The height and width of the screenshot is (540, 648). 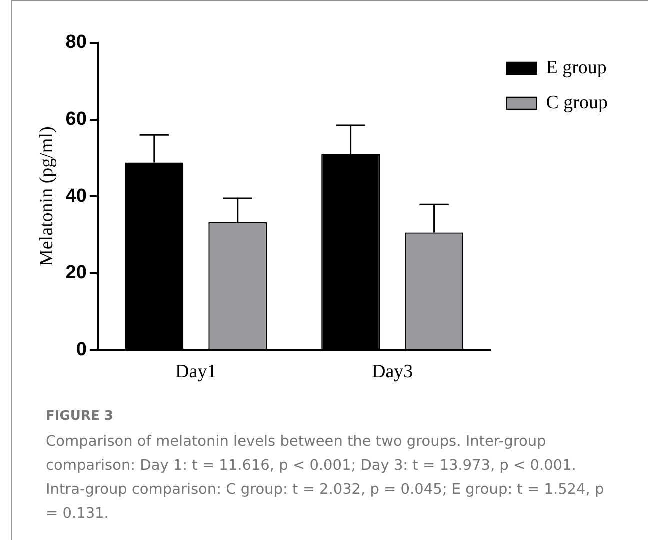 I want to click on x-tick-label: Day3, so click(x=393, y=372).